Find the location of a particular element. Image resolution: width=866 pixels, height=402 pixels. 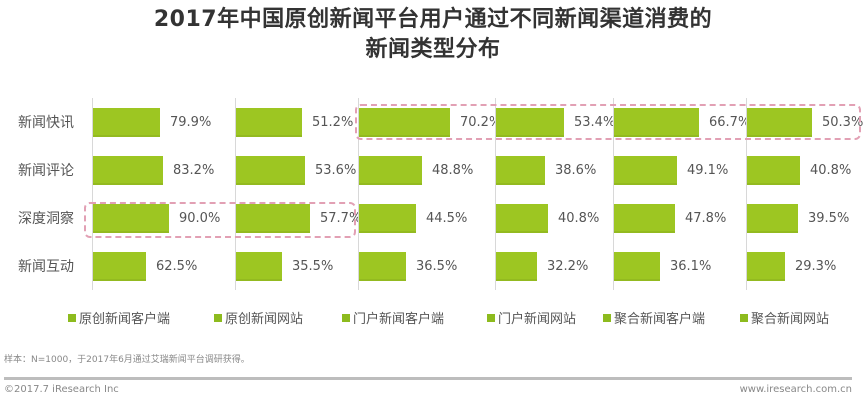

value-label: 38.6% is located at coordinates (576, 170).